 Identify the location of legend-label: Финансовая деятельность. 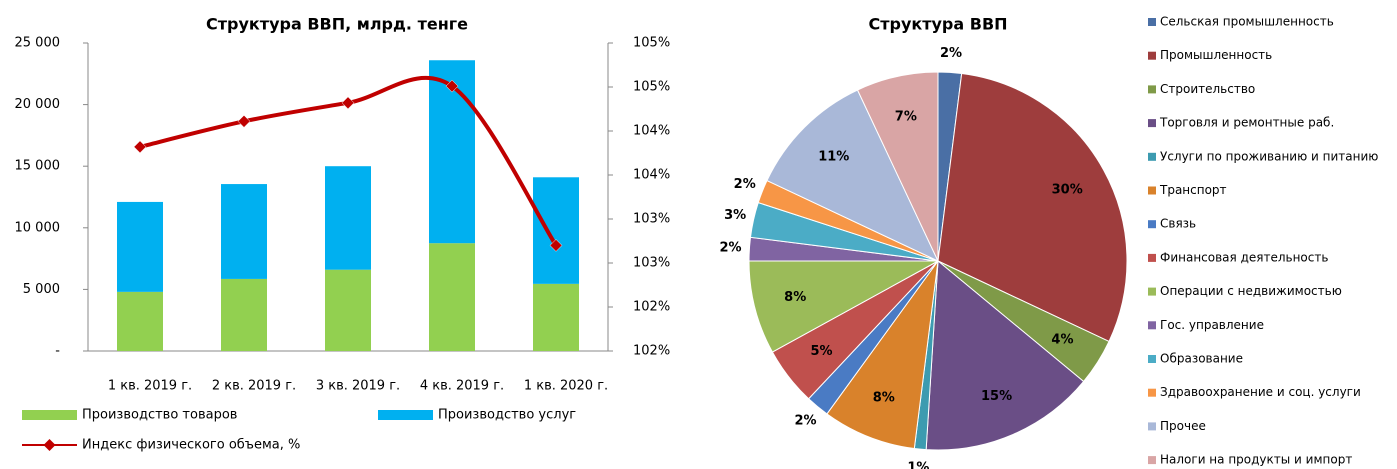
(1244, 257).